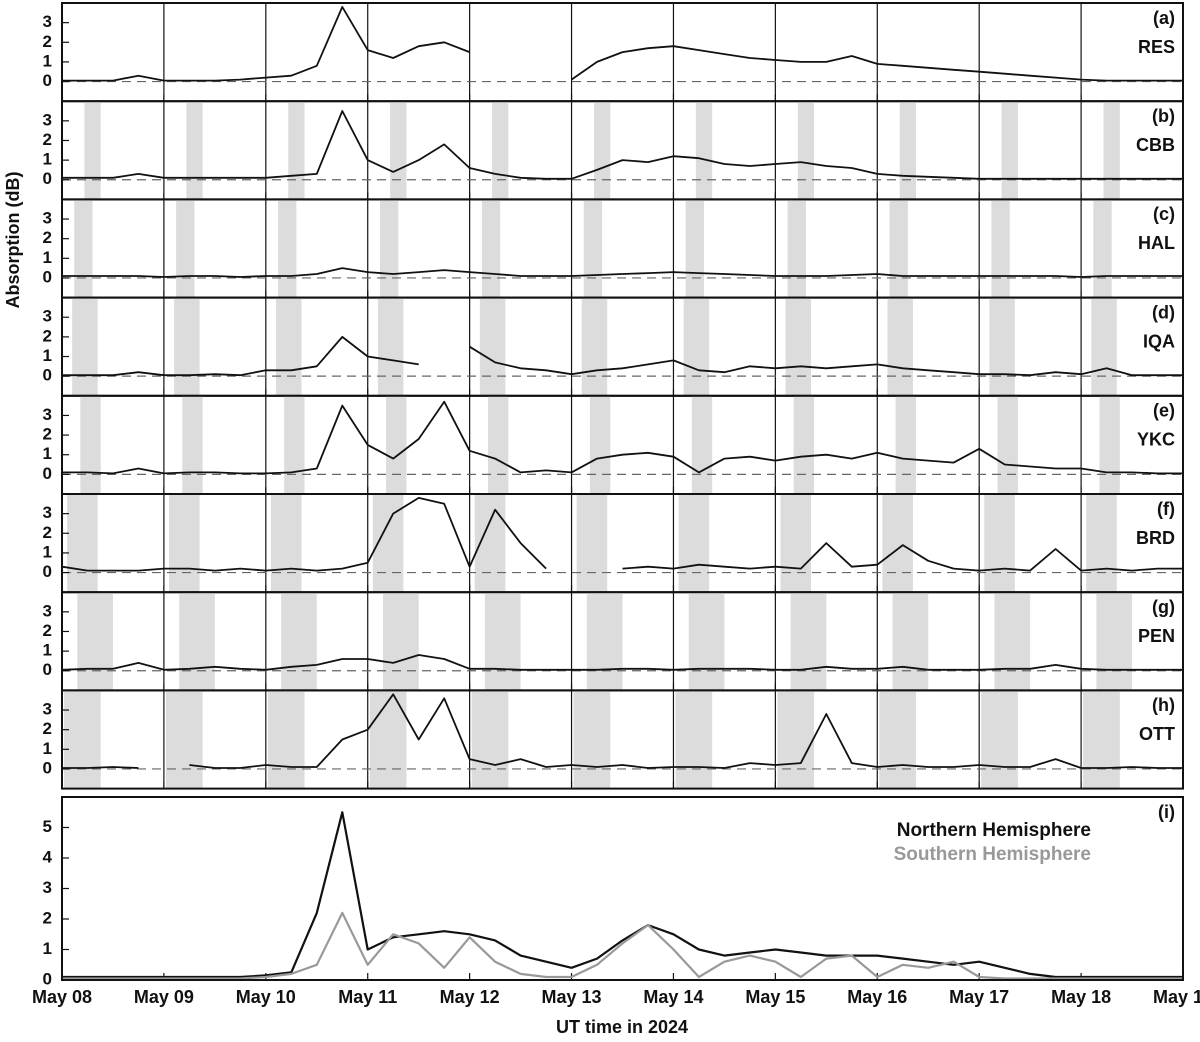 This screenshot has width=1200, height=1042. Describe the element at coordinates (979, 997) in the screenshot. I see `x-tick-label: May 17` at that location.